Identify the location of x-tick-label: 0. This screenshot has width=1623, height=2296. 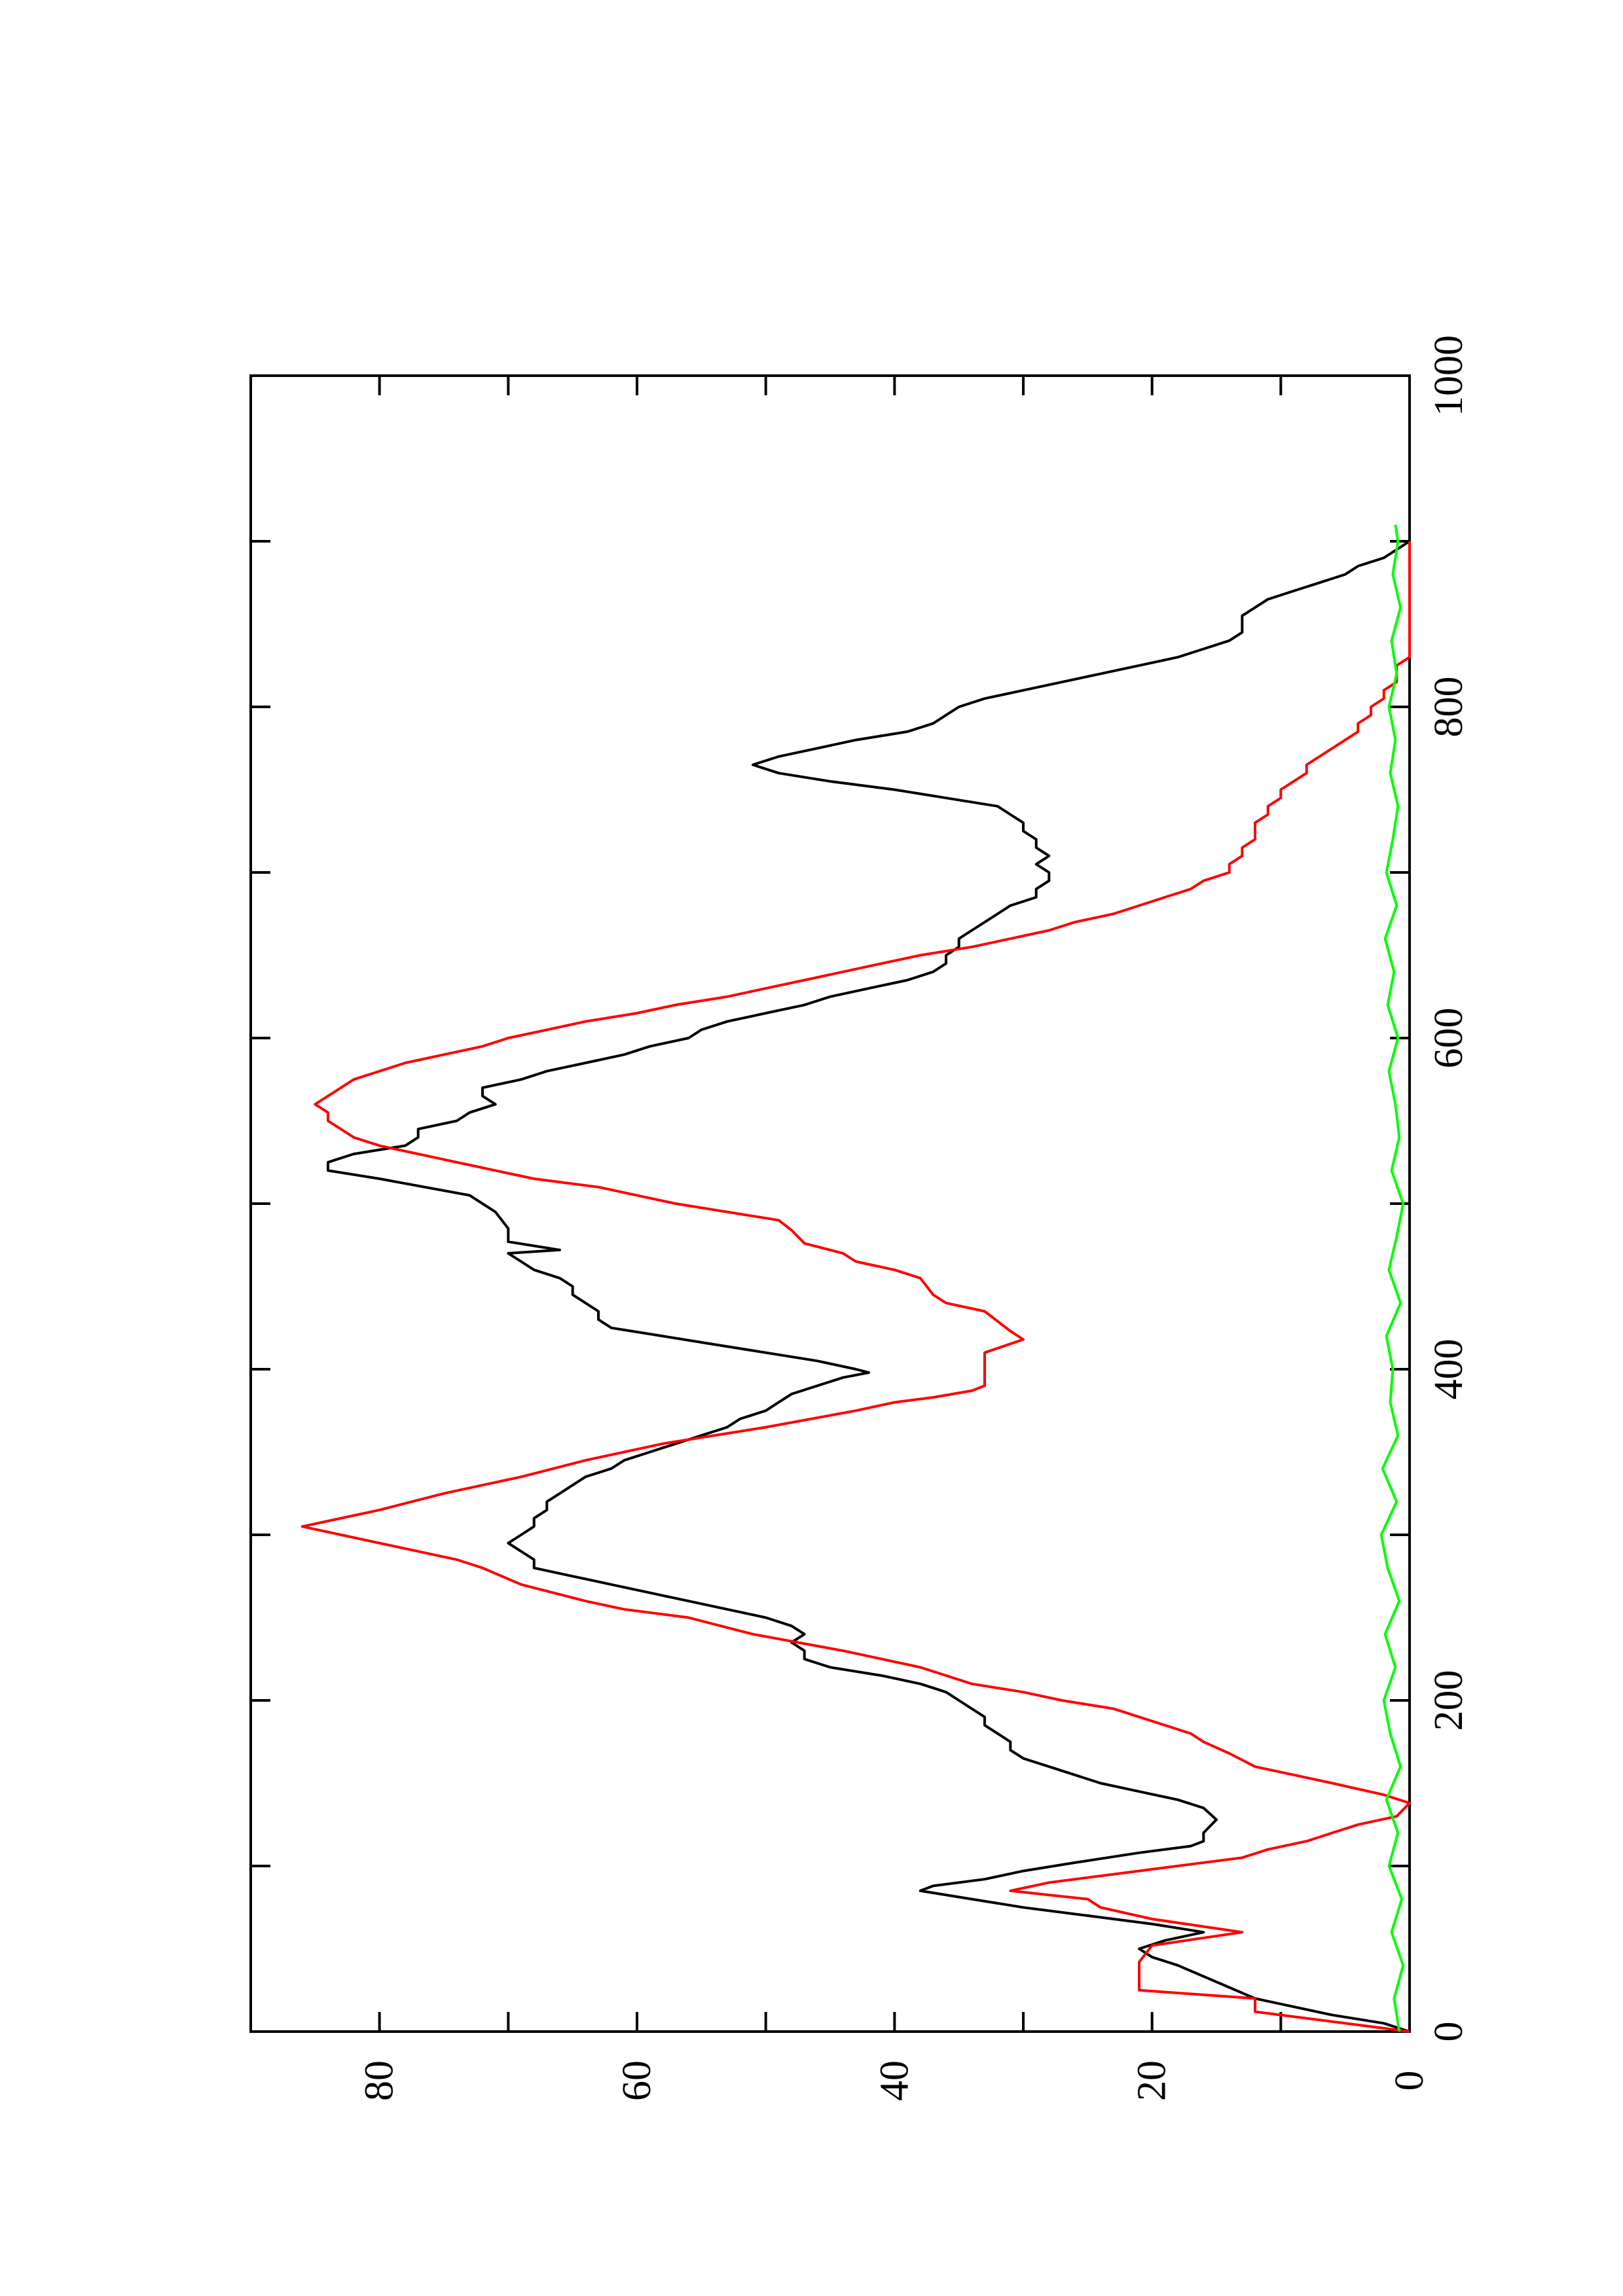
(1449, 2032).